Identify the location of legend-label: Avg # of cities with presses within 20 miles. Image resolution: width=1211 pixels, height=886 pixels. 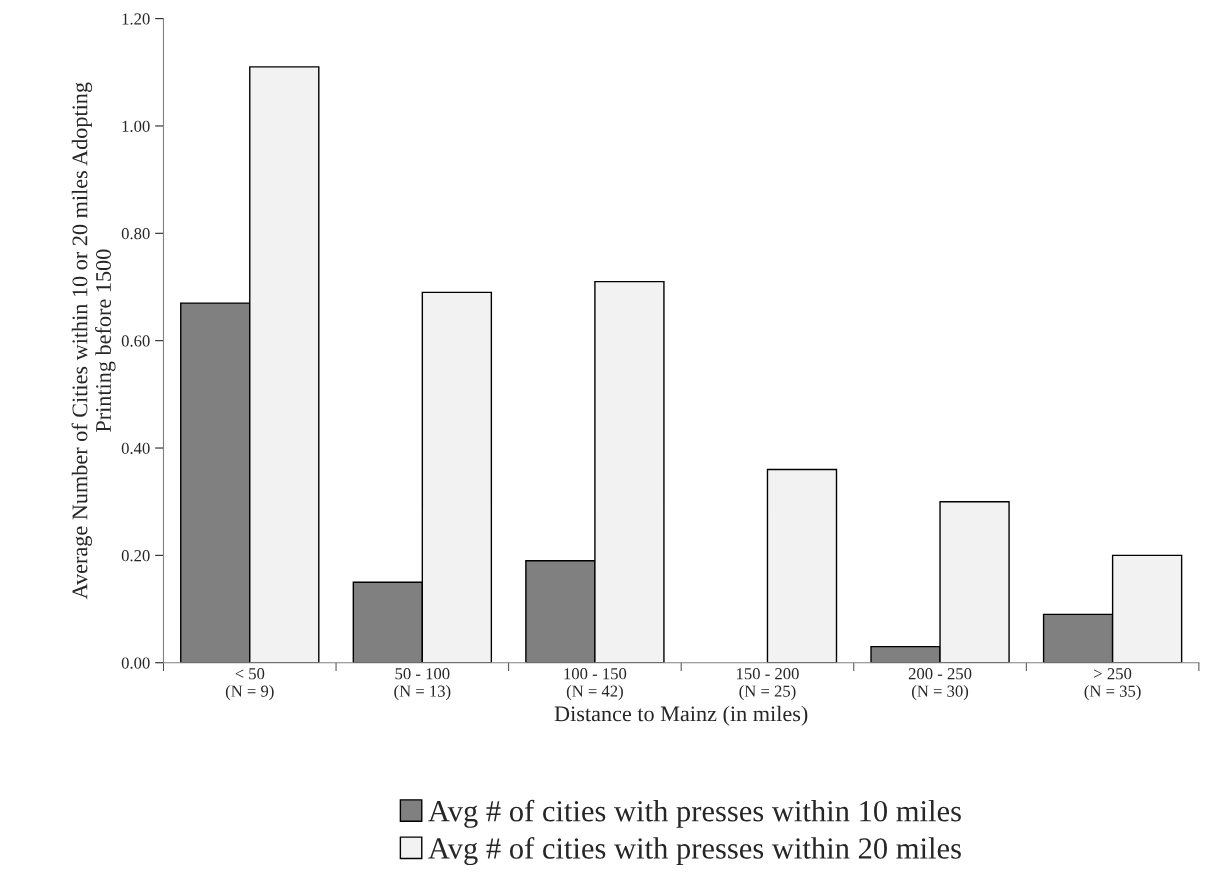
(694, 851).